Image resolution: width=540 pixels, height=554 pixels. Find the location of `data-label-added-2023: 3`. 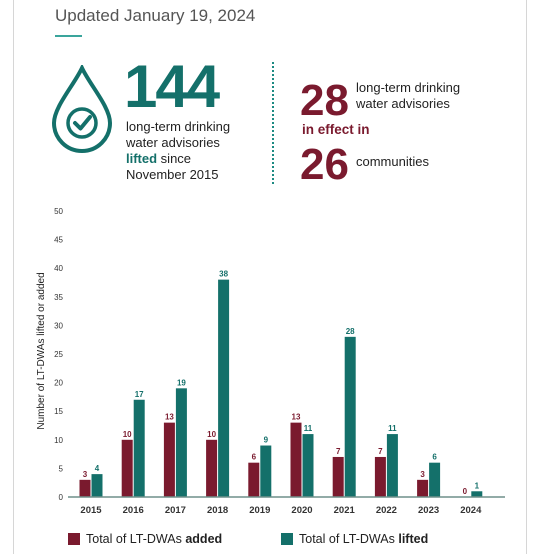

data-label-added-2023: 3 is located at coordinates (422, 474).